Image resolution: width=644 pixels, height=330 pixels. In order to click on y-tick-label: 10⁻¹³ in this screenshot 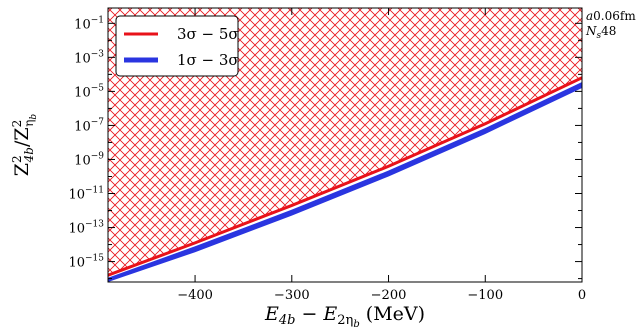, I will do `click(86, 228)`.